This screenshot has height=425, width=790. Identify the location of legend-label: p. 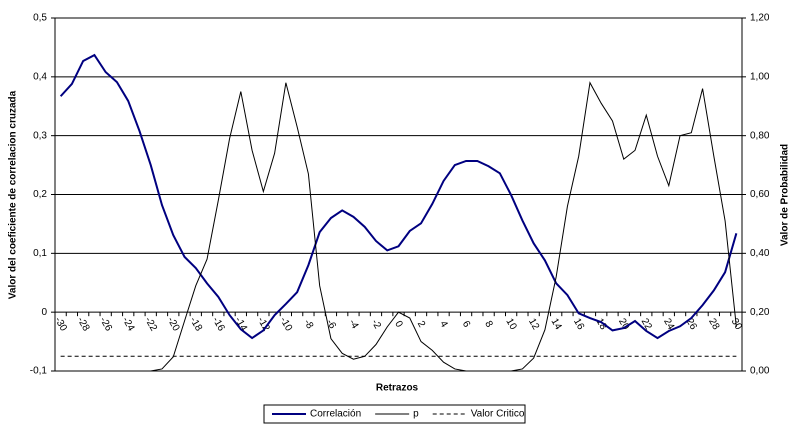
(416, 414).